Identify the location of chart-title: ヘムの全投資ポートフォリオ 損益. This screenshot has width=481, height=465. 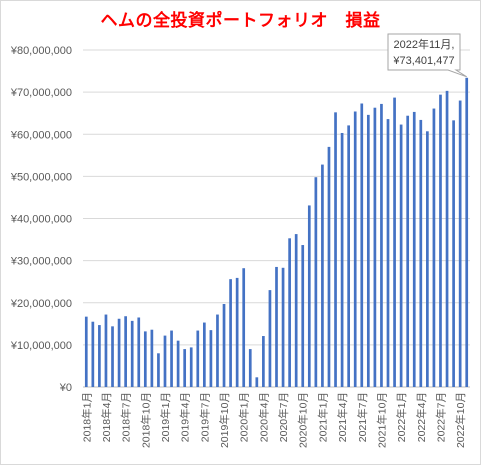
(240, 21).